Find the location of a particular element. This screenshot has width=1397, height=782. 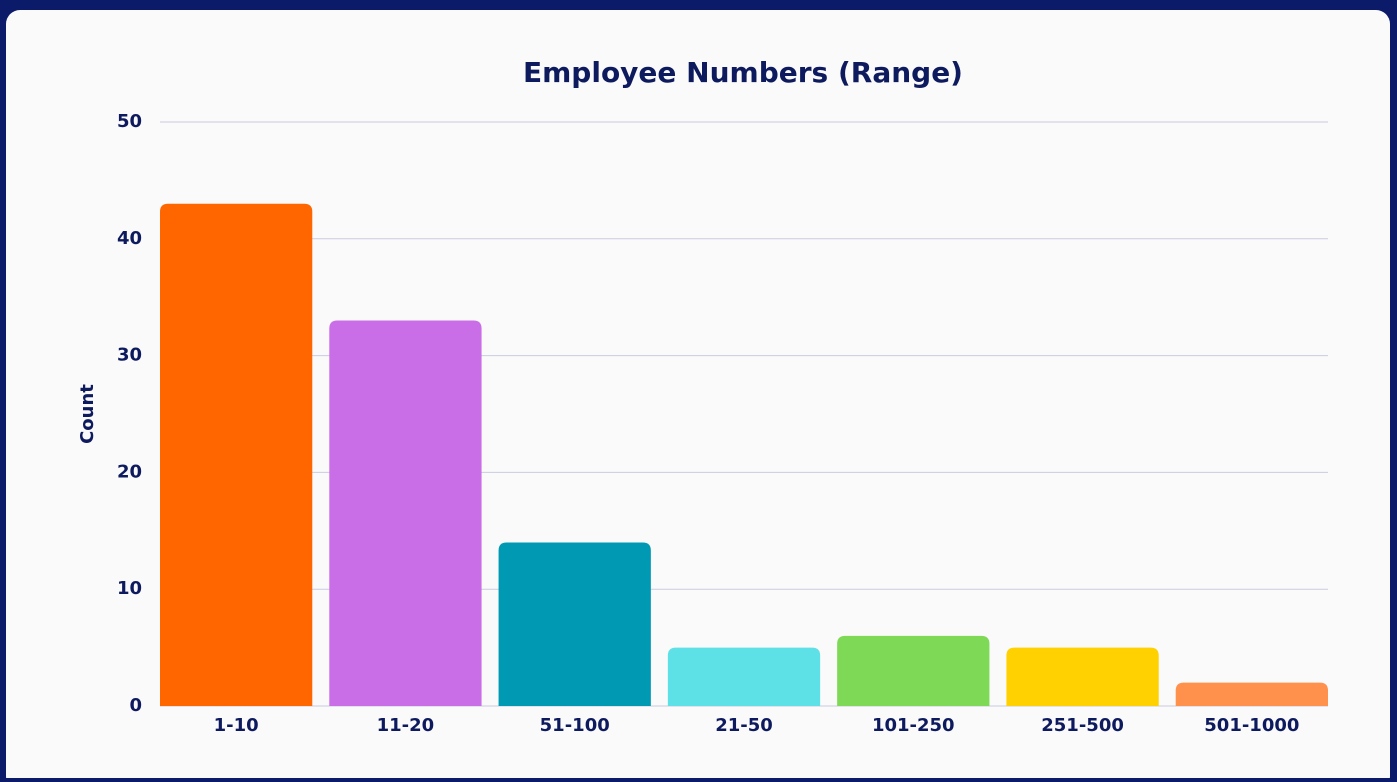

x-tick-label: 501-1000 is located at coordinates (1251, 725).